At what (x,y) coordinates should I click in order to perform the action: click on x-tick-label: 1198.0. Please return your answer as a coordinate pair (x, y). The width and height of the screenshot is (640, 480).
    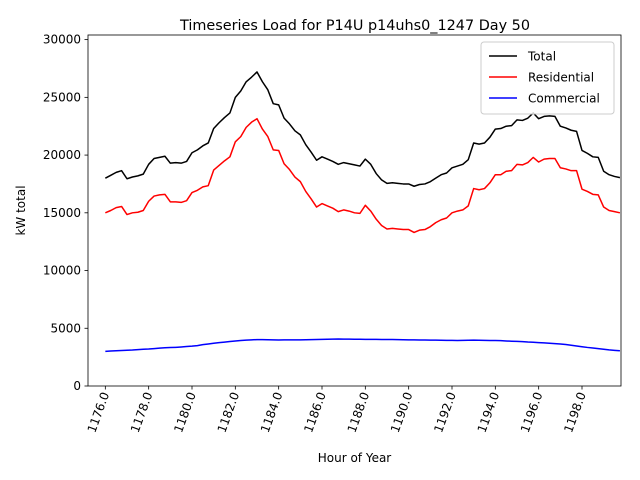
    Looking at the image, I should click on (575, 412).